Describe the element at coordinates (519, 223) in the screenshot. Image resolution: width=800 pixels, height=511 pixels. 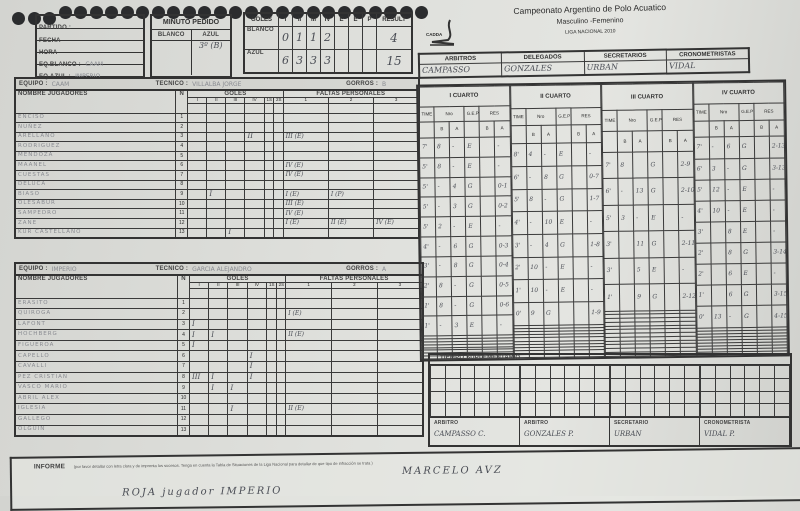
I see `quarter-event-cell: 4'` at that location.